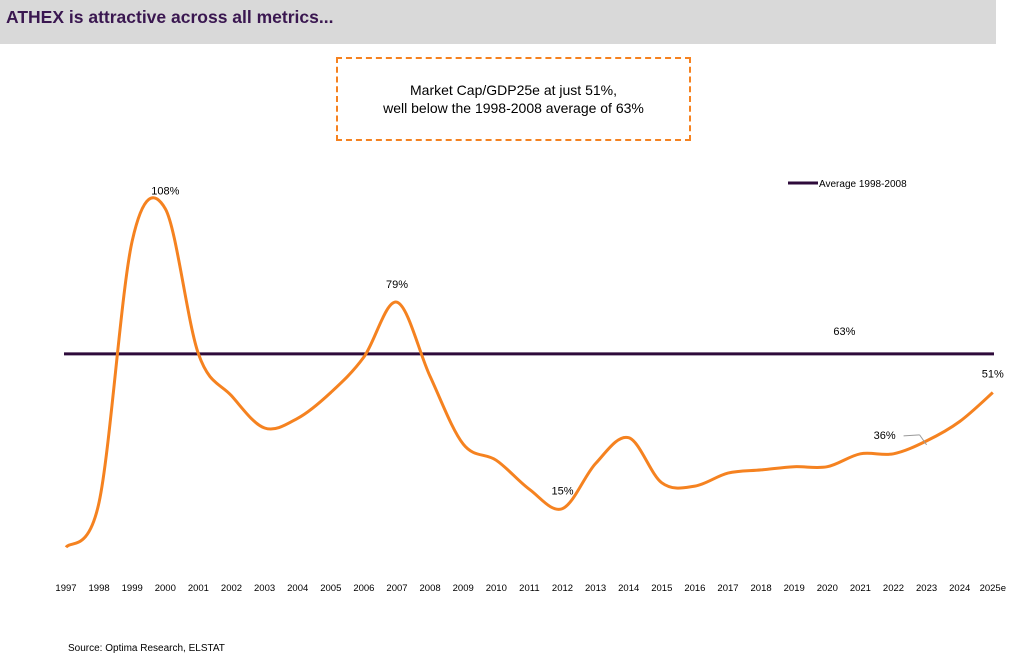  Describe the element at coordinates (893, 588) in the screenshot. I see `x-tick-label: 2022` at that location.